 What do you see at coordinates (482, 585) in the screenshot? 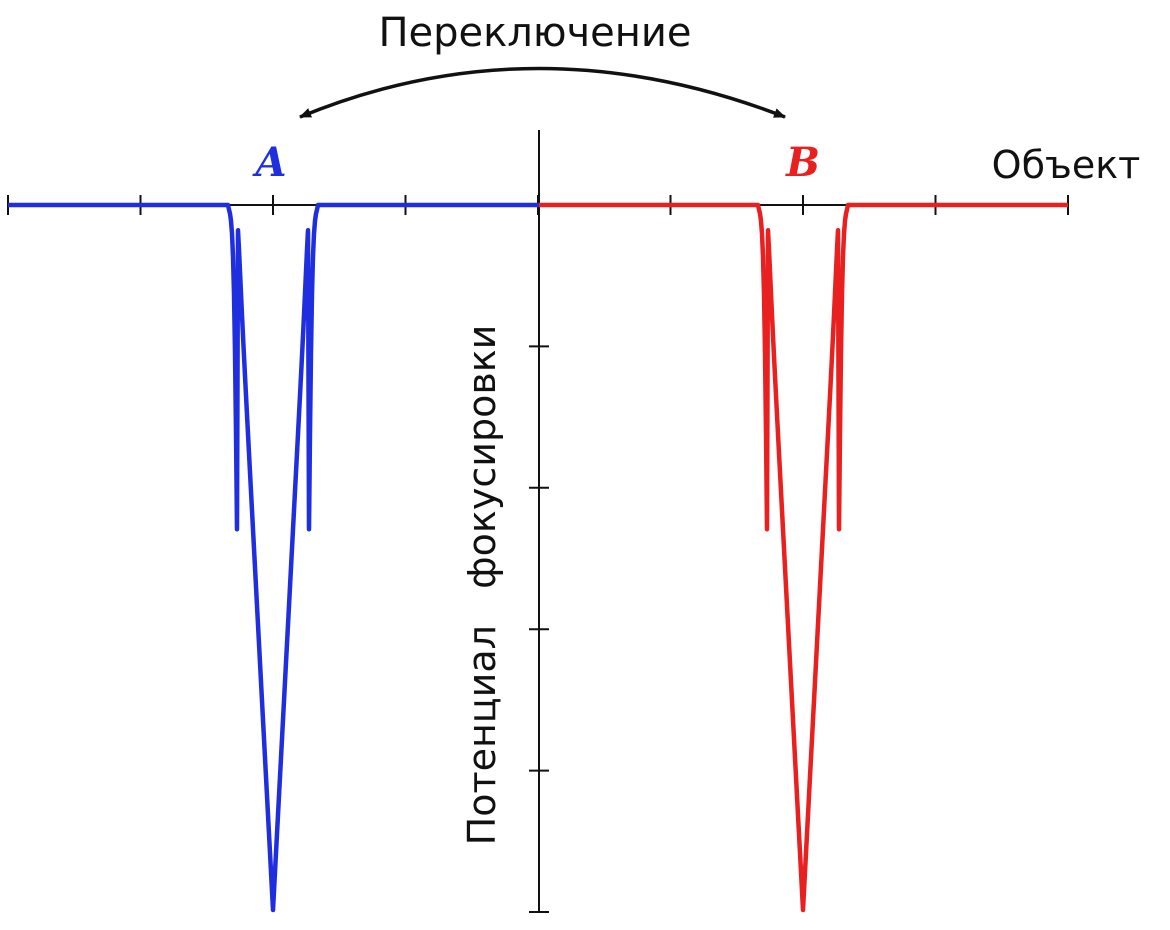
I see `y-axis-label: Потенциал фокусировки` at bounding box center [482, 585].